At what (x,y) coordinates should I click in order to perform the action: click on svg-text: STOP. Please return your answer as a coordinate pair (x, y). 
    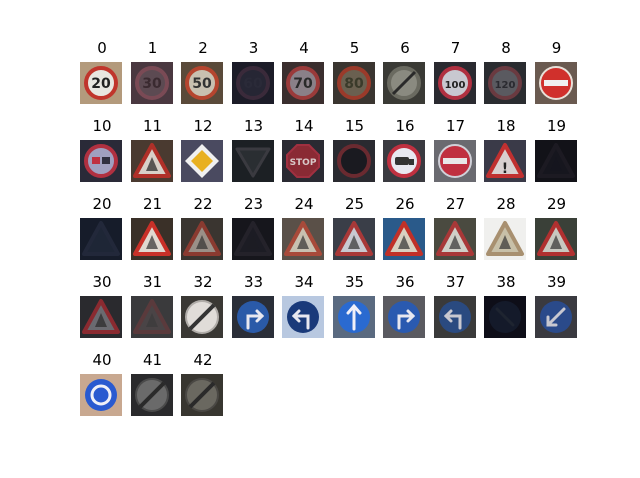
    Looking at the image, I should click on (303, 163).